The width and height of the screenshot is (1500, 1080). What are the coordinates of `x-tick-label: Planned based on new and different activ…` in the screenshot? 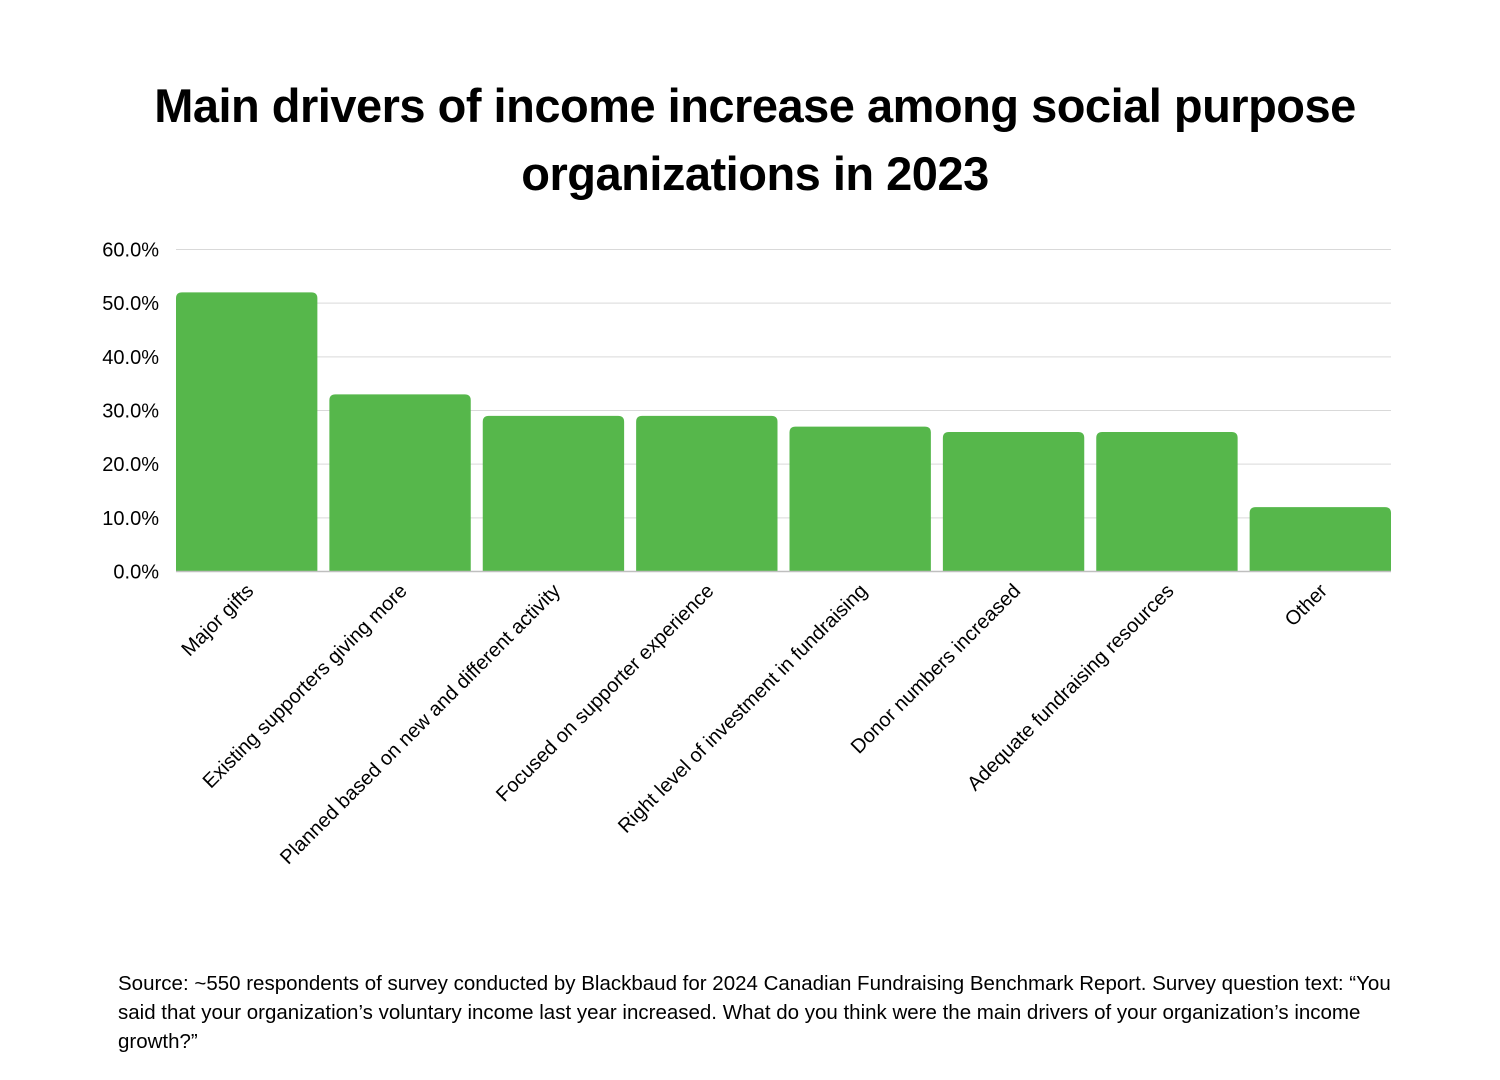 It's located at (420, 724).